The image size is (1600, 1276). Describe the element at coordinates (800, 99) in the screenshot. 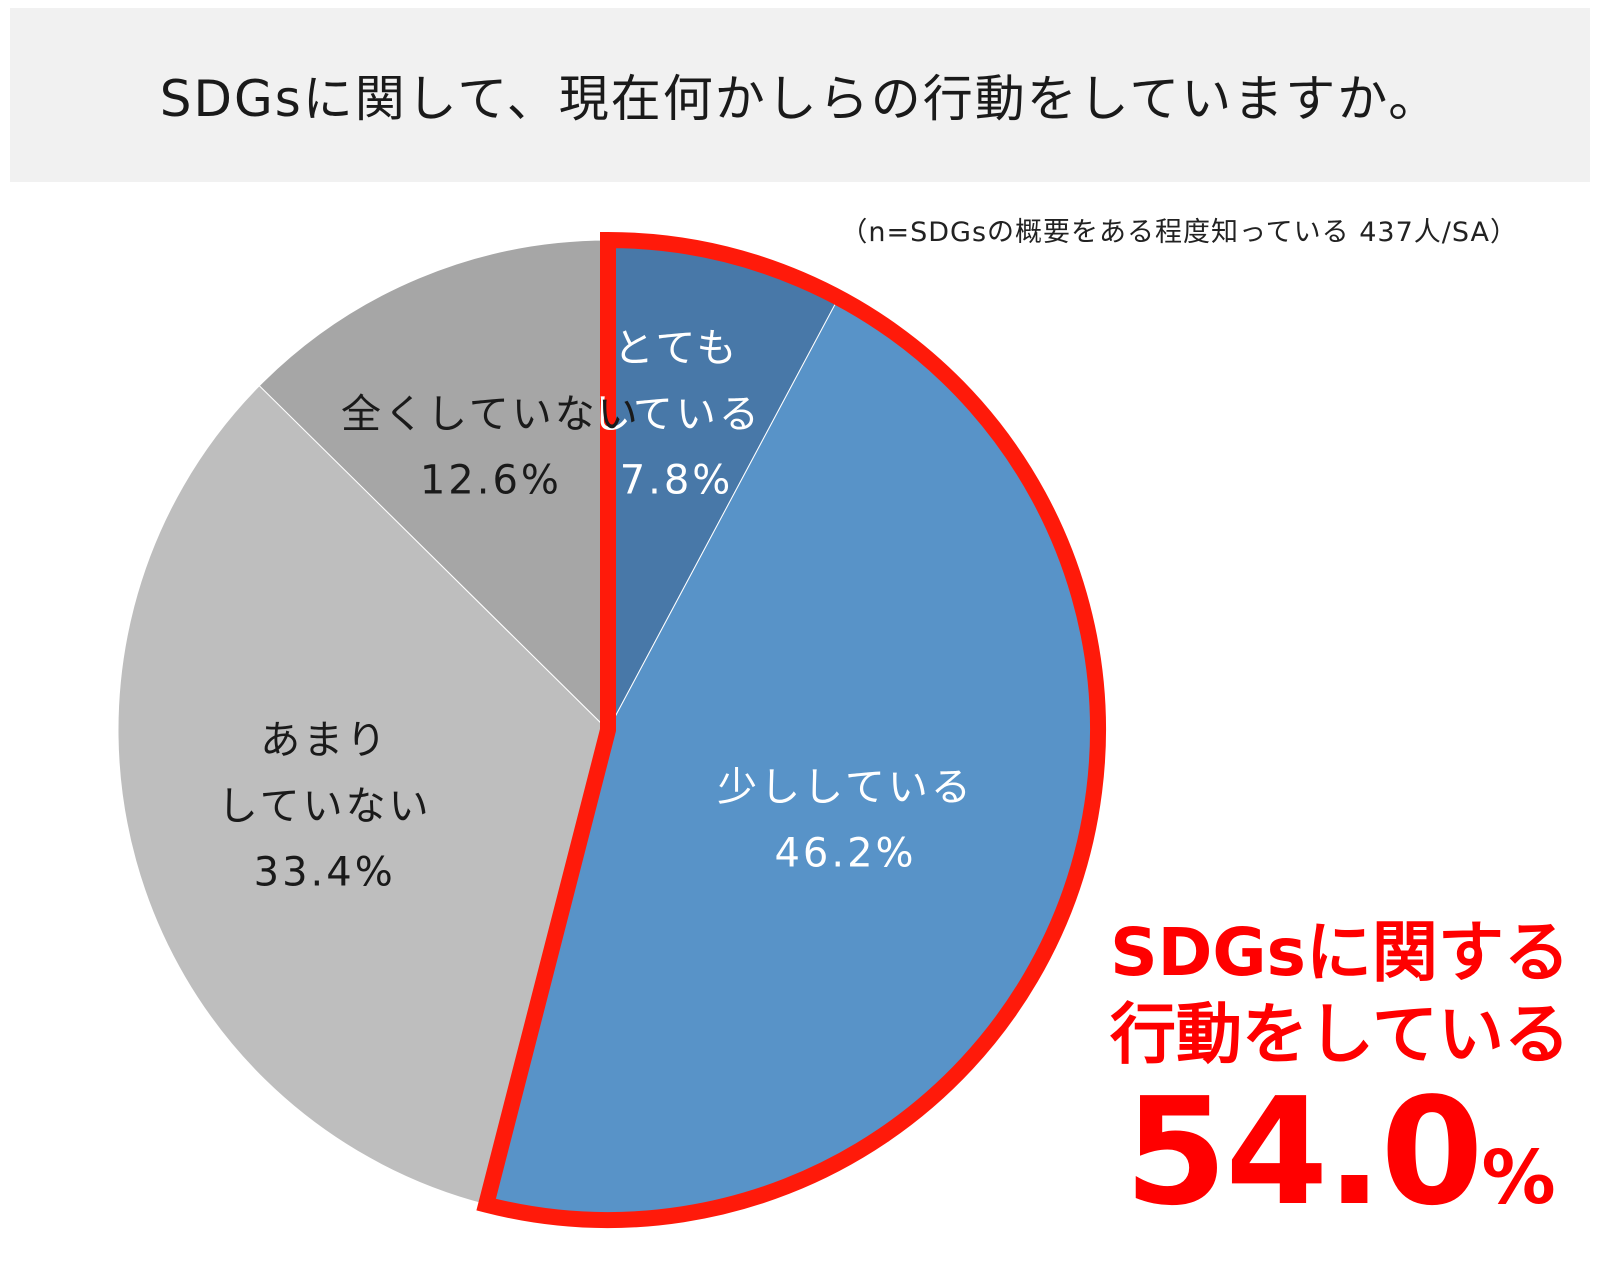

I see `chart-title: SDGsに関して、現在何かしらの行動をしていますか。` at that location.